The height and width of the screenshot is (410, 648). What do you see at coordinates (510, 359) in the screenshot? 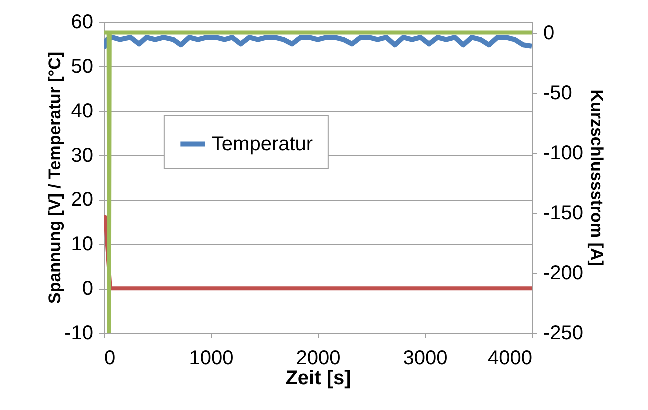
I see `x-tick-label: 4000` at bounding box center [510, 359].